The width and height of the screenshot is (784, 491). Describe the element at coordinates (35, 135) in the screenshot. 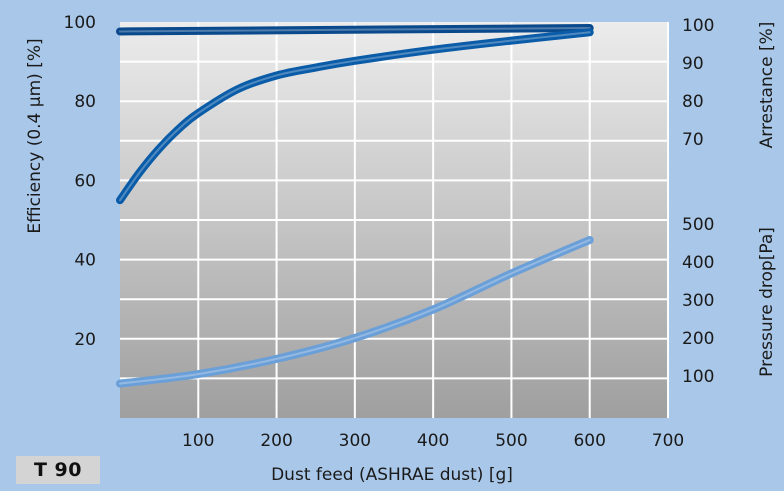

I see `left-axis-title: Efficiency (0.4 µm) [%]` at that location.